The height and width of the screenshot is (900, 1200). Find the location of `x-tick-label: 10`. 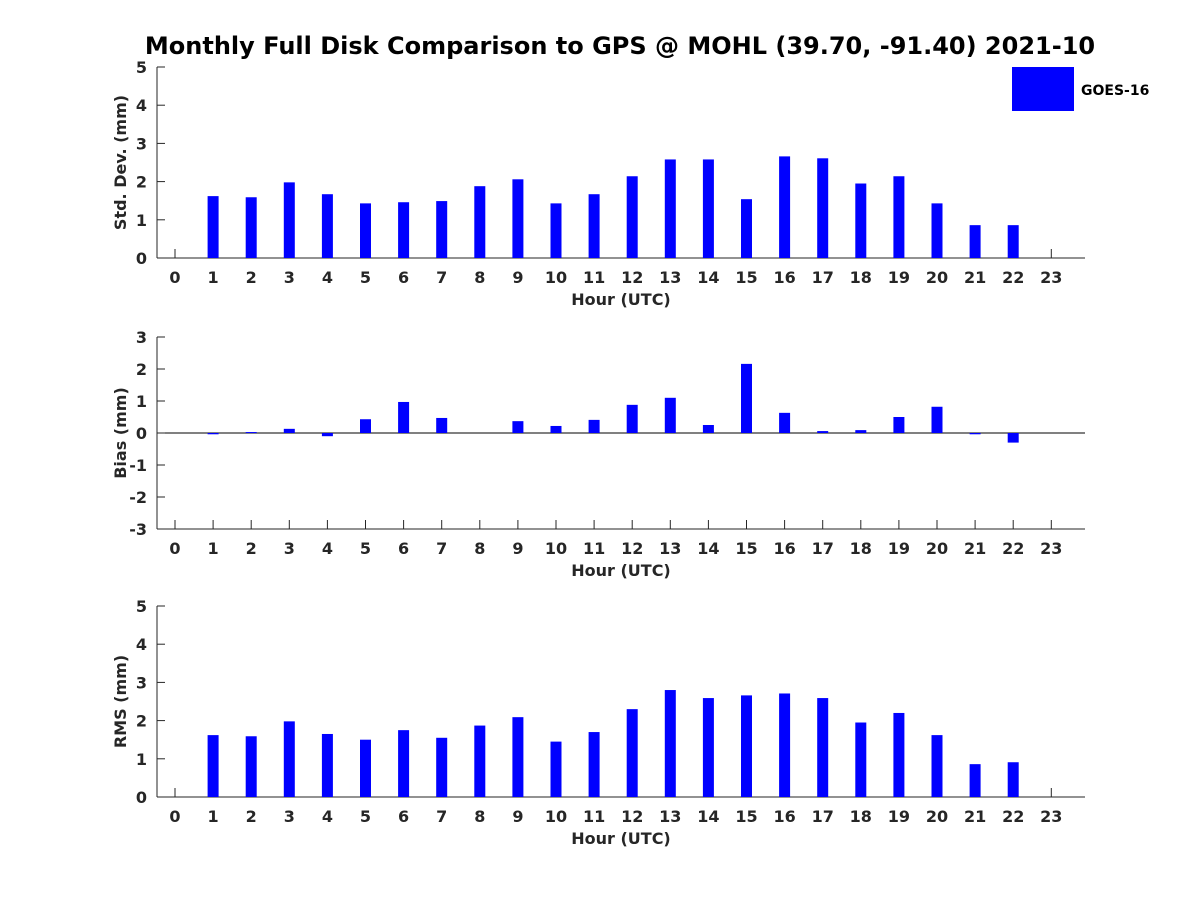

x-tick-label: 10 is located at coordinates (556, 548).